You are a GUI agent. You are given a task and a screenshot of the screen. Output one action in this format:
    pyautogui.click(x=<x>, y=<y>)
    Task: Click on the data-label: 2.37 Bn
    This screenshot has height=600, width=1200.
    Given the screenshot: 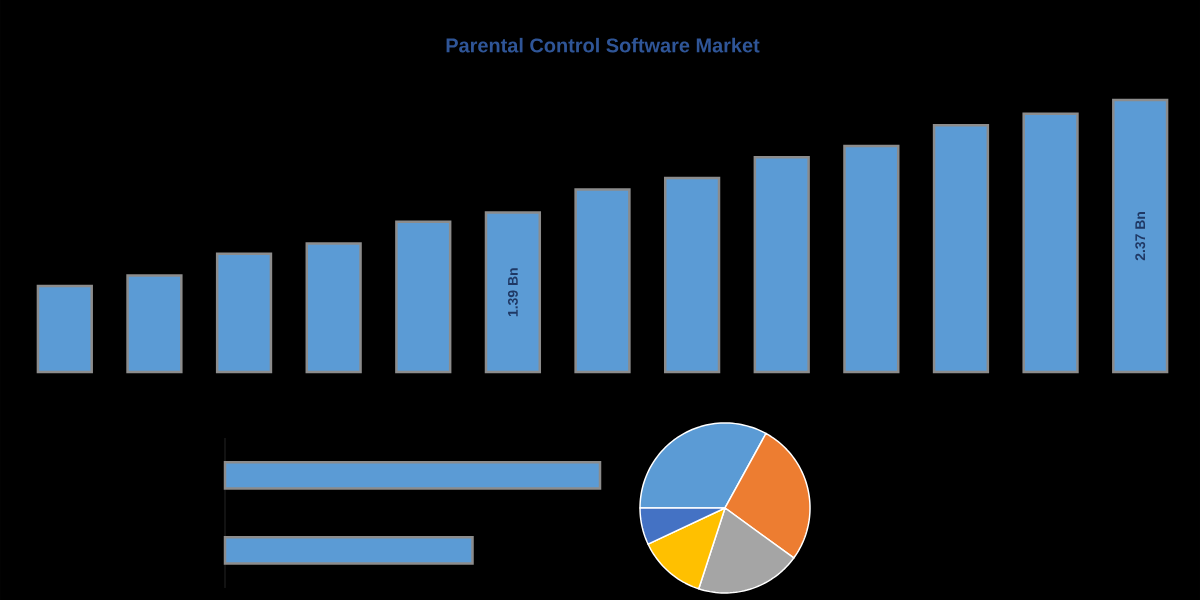 What is the action you would take?
    pyautogui.click(x=1140, y=236)
    